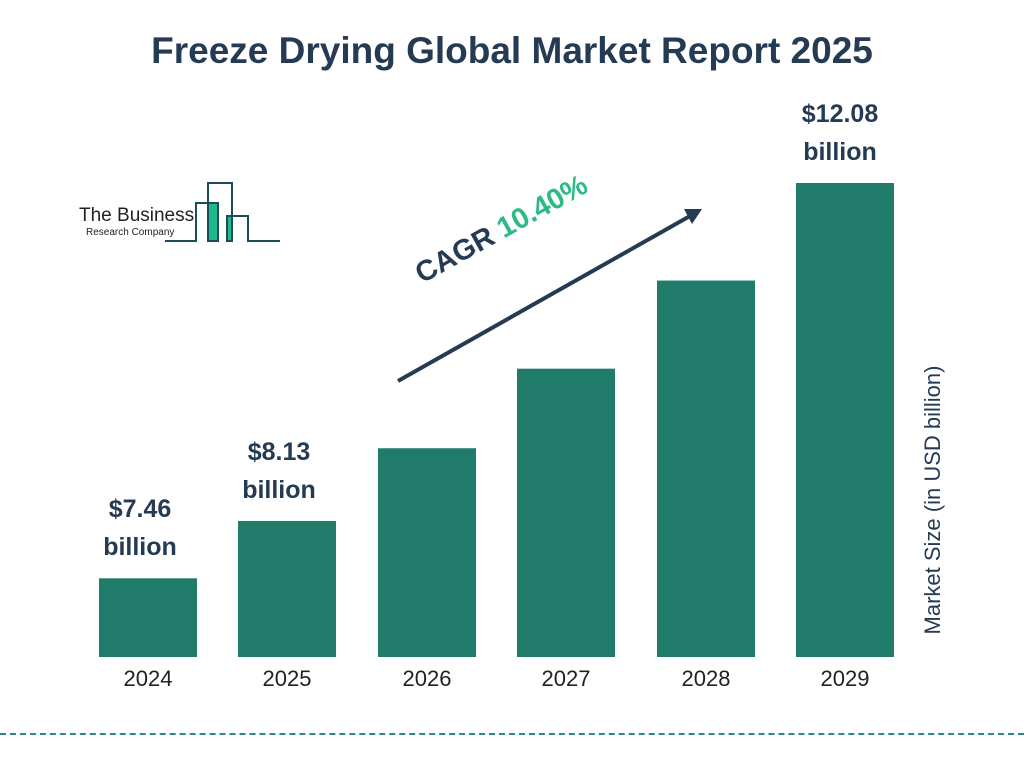  What do you see at coordinates (706, 678) in the screenshot?
I see `x-tick-label: 2028` at bounding box center [706, 678].